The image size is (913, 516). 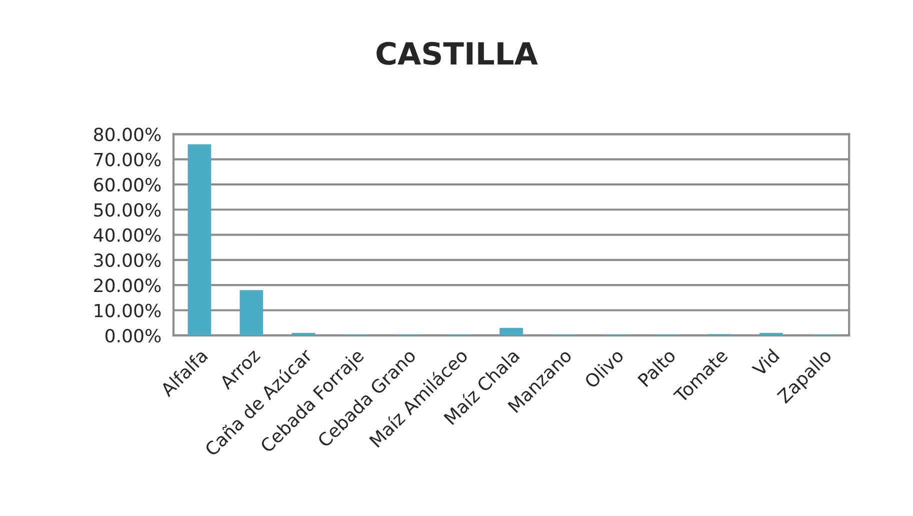 What do you see at coordinates (127, 311) in the screenshot?
I see `y-tick-label: 10.00%` at bounding box center [127, 311].